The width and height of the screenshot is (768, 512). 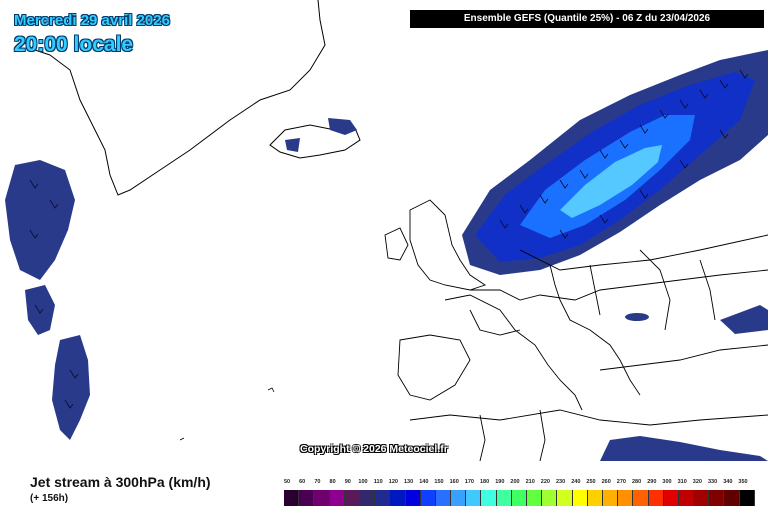 I want to click on legend-value: 120, so click(x=393, y=482).